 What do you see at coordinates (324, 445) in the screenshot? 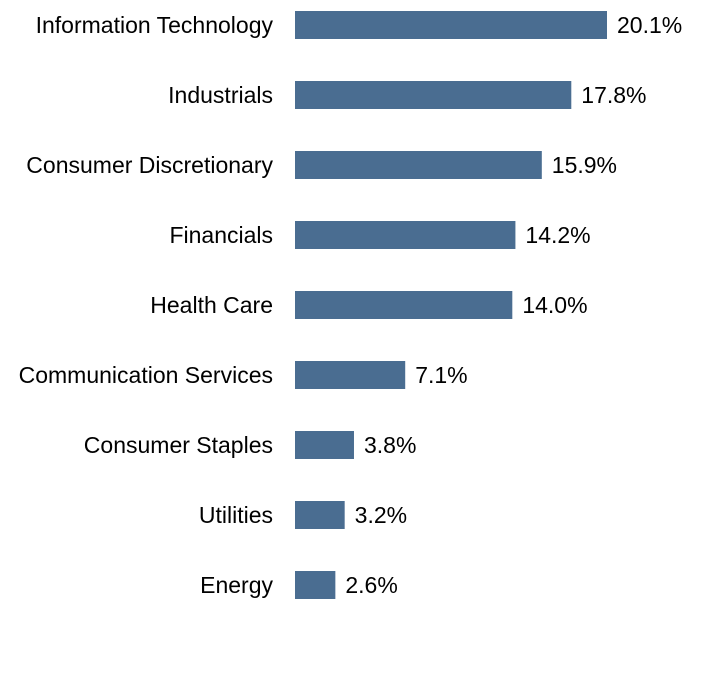
I see `bar-consumer-staples` at bounding box center [324, 445].